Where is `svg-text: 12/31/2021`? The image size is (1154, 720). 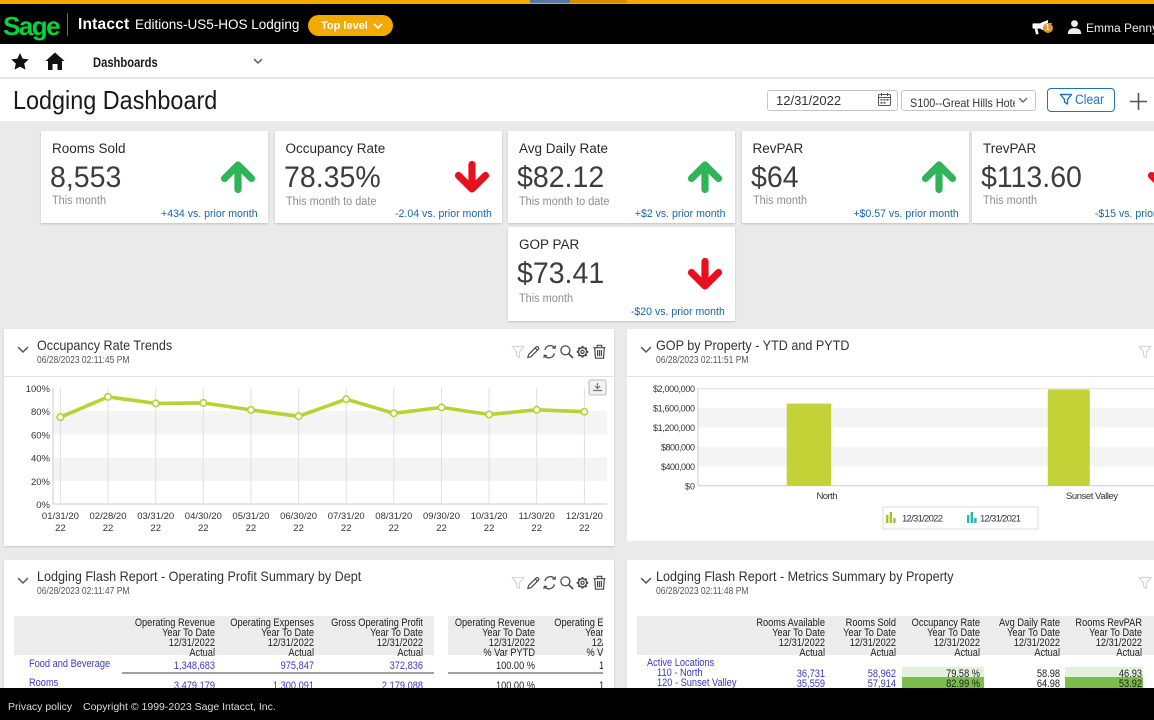 svg-text: 12/31/2021 is located at coordinates (1000, 519).